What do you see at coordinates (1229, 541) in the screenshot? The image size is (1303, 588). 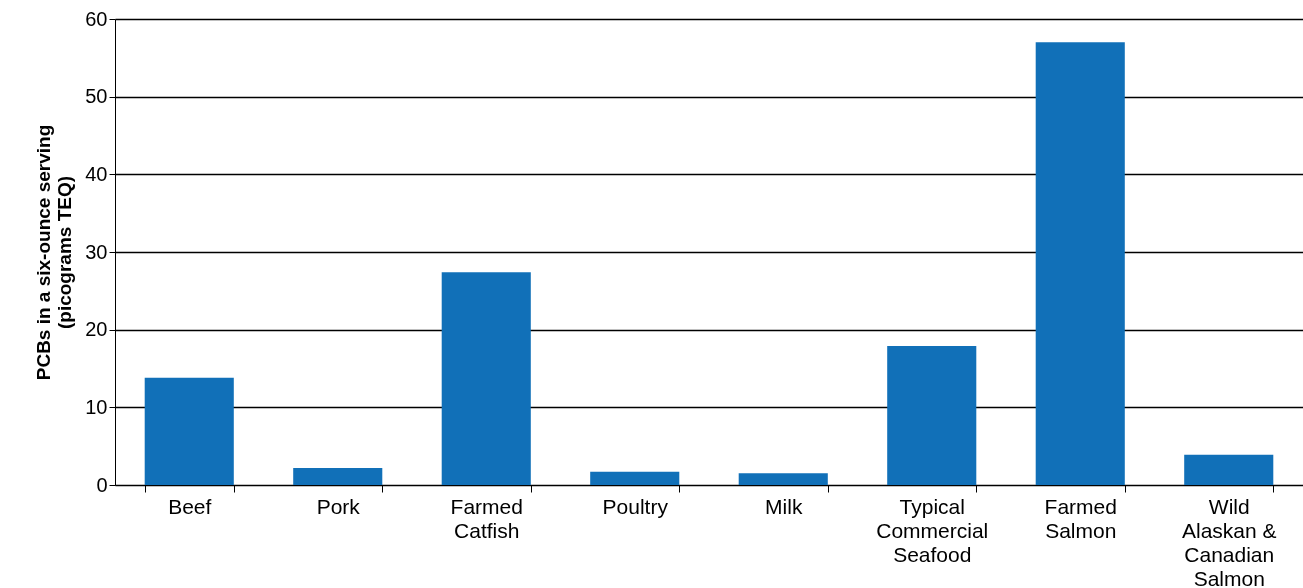 I see `x-tick-label: Wild Alaskan & Canadian Salmon` at bounding box center [1229, 541].